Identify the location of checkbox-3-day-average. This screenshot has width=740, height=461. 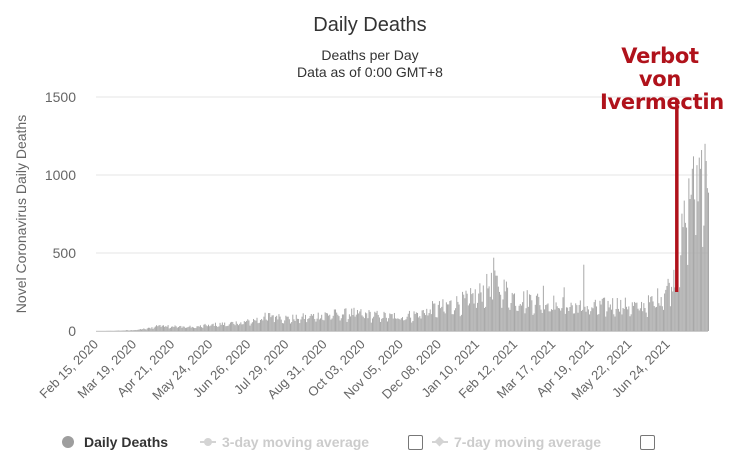
(415, 442).